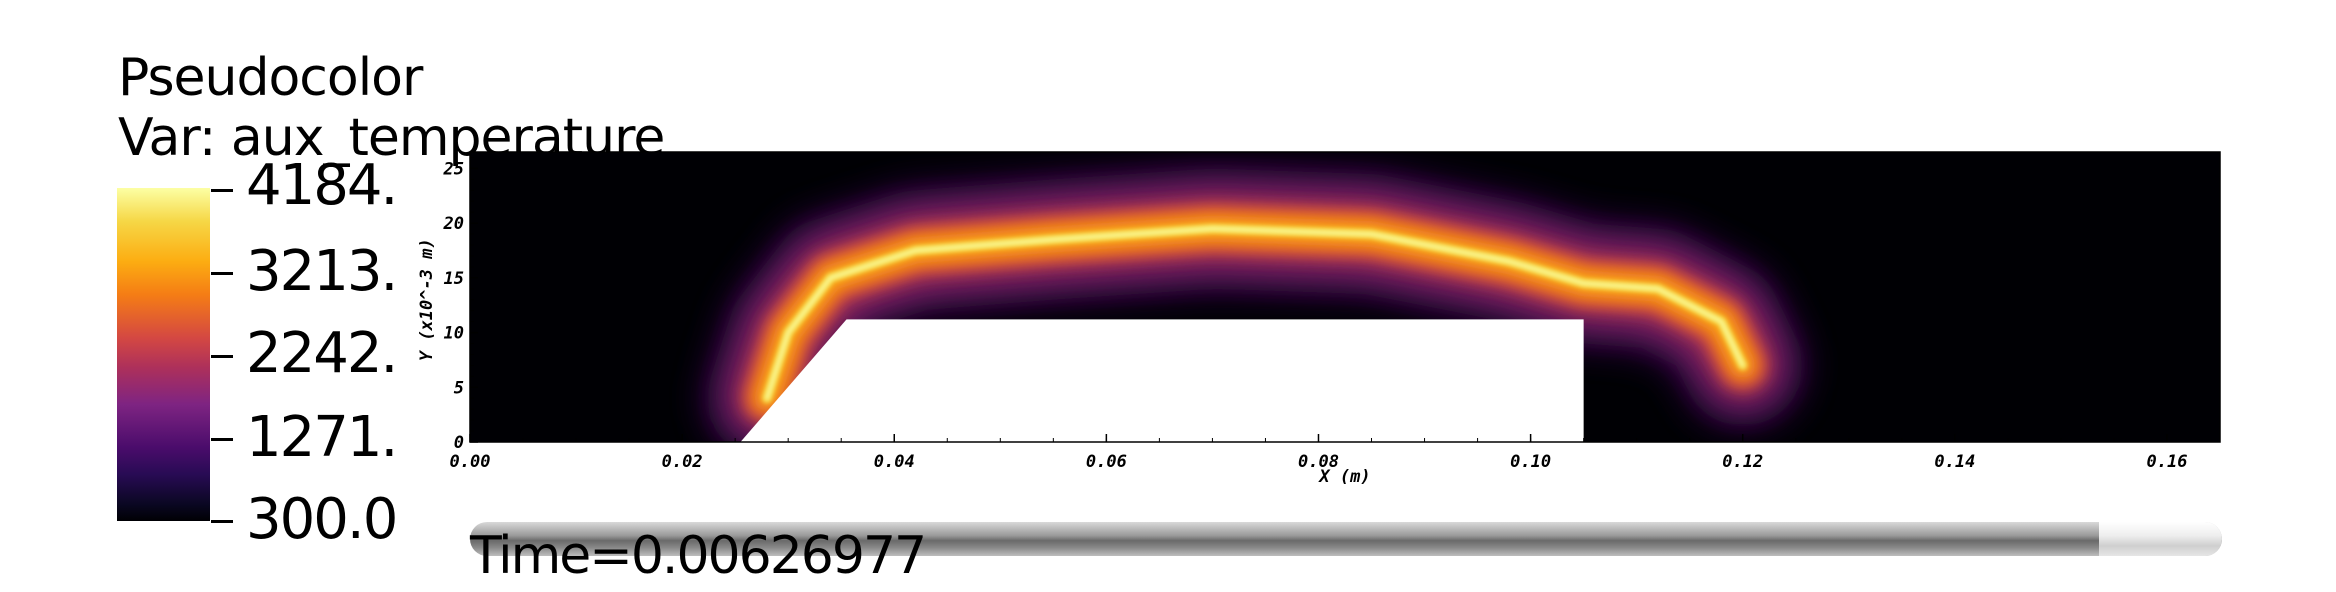 Image resolution: width=2336 pixels, height=592 pixels. What do you see at coordinates (1343, 477) in the screenshot?
I see `x-axis-title: X (m)` at bounding box center [1343, 477].